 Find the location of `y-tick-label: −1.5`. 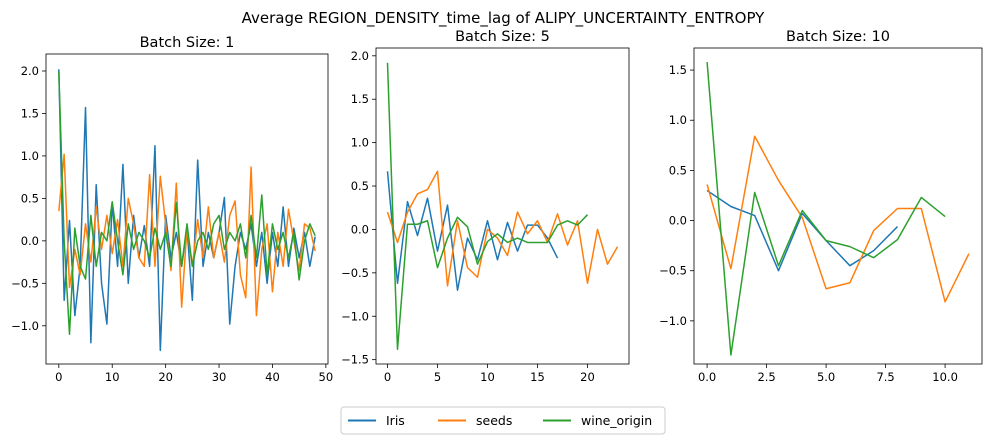

y-tick-label: −1.5 is located at coordinates (355, 360).